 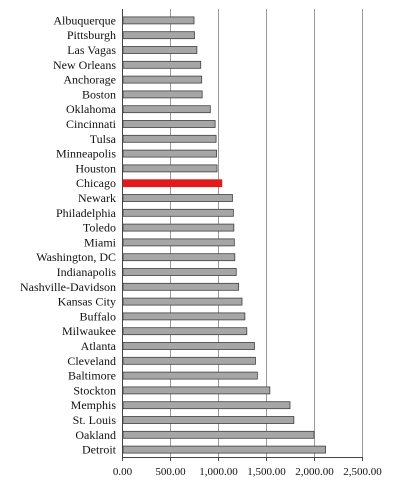 I want to click on category-label: Stockton, so click(x=94, y=390).